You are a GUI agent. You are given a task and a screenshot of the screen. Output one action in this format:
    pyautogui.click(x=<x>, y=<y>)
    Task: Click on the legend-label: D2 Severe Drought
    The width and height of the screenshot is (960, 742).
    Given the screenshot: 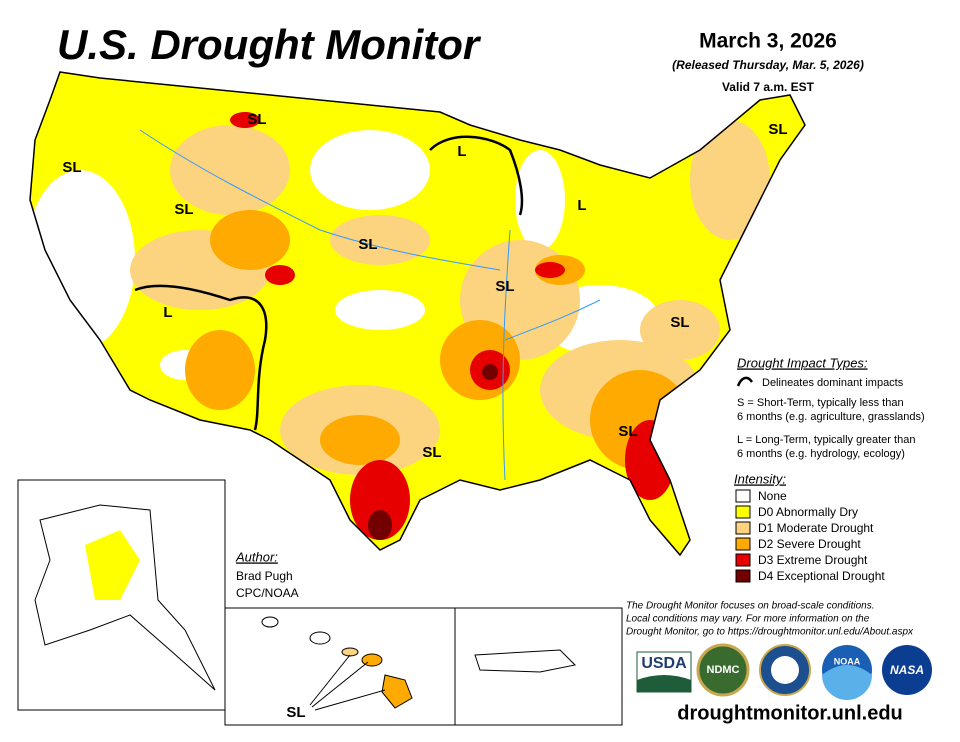 What is the action you would take?
    pyautogui.click(x=809, y=544)
    